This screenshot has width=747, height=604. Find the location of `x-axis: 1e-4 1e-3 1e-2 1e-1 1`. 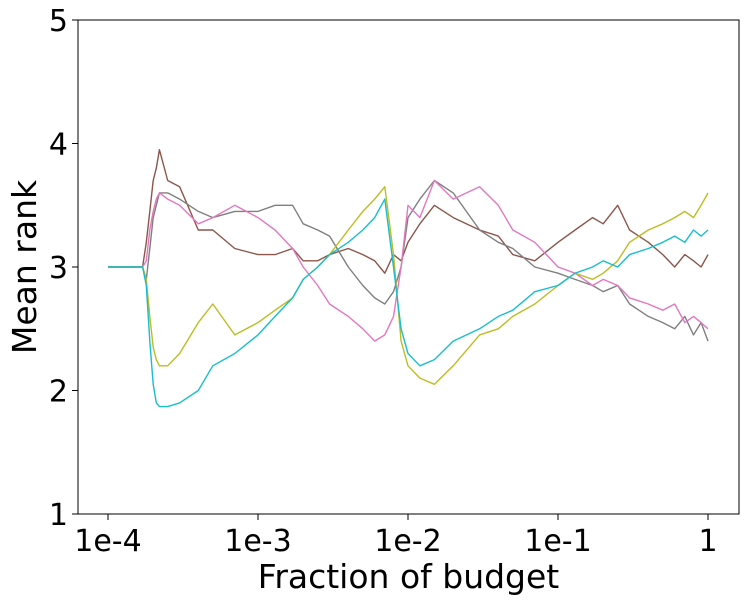

x-axis: 1e-4 1e-3 1e-2 1e-1 1 is located at coordinates (396, 536).